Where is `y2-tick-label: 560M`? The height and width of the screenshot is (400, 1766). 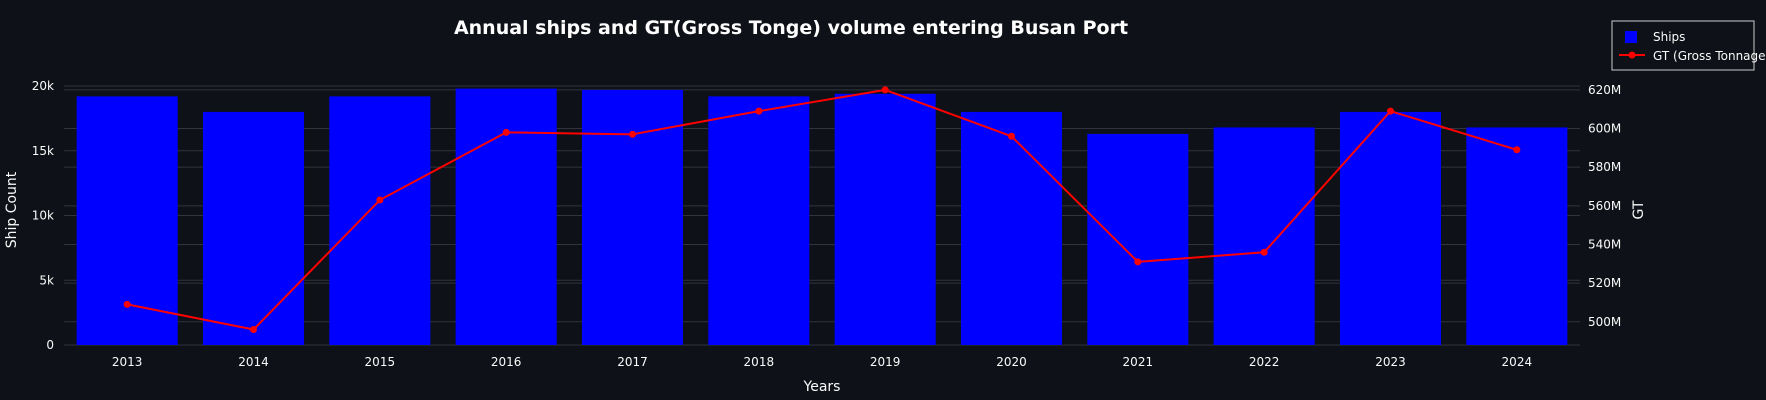 y2-tick-label: 560M is located at coordinates (1604, 206).